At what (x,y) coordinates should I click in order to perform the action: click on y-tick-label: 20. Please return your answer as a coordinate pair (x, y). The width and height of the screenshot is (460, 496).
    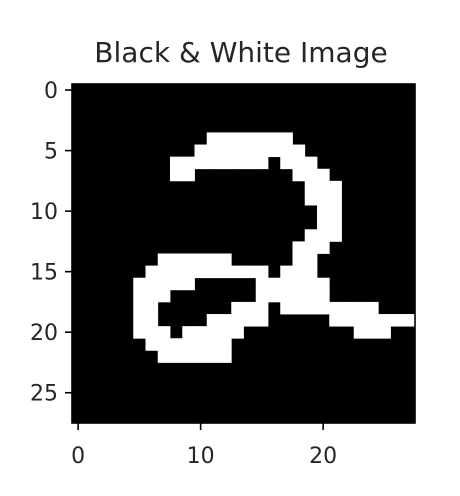
    Looking at the image, I should click on (44, 333).